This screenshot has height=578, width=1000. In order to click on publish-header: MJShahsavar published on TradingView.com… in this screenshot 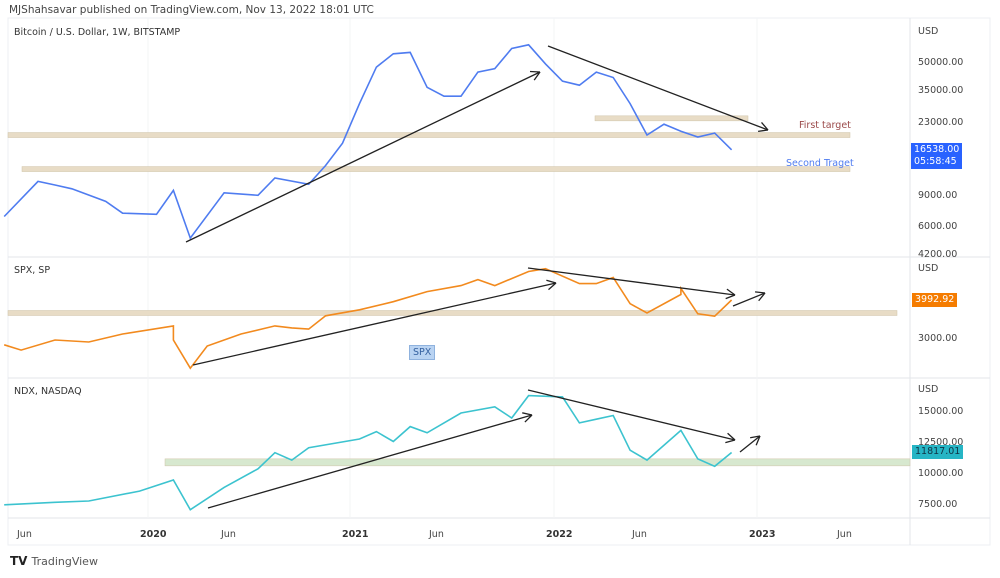, I will do `click(191, 10)`.